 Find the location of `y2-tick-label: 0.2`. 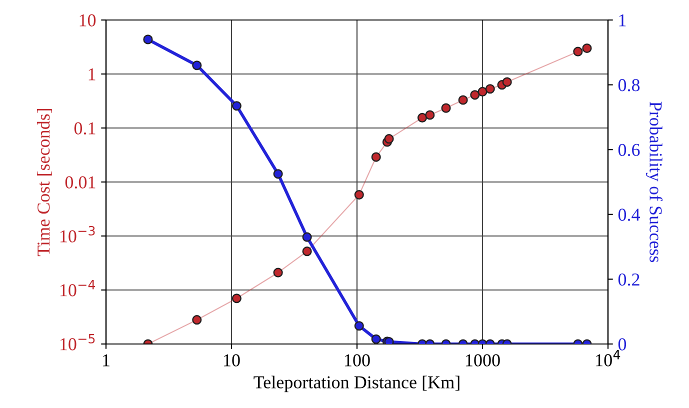

y2-tick-label: 0.2 is located at coordinates (629, 279).